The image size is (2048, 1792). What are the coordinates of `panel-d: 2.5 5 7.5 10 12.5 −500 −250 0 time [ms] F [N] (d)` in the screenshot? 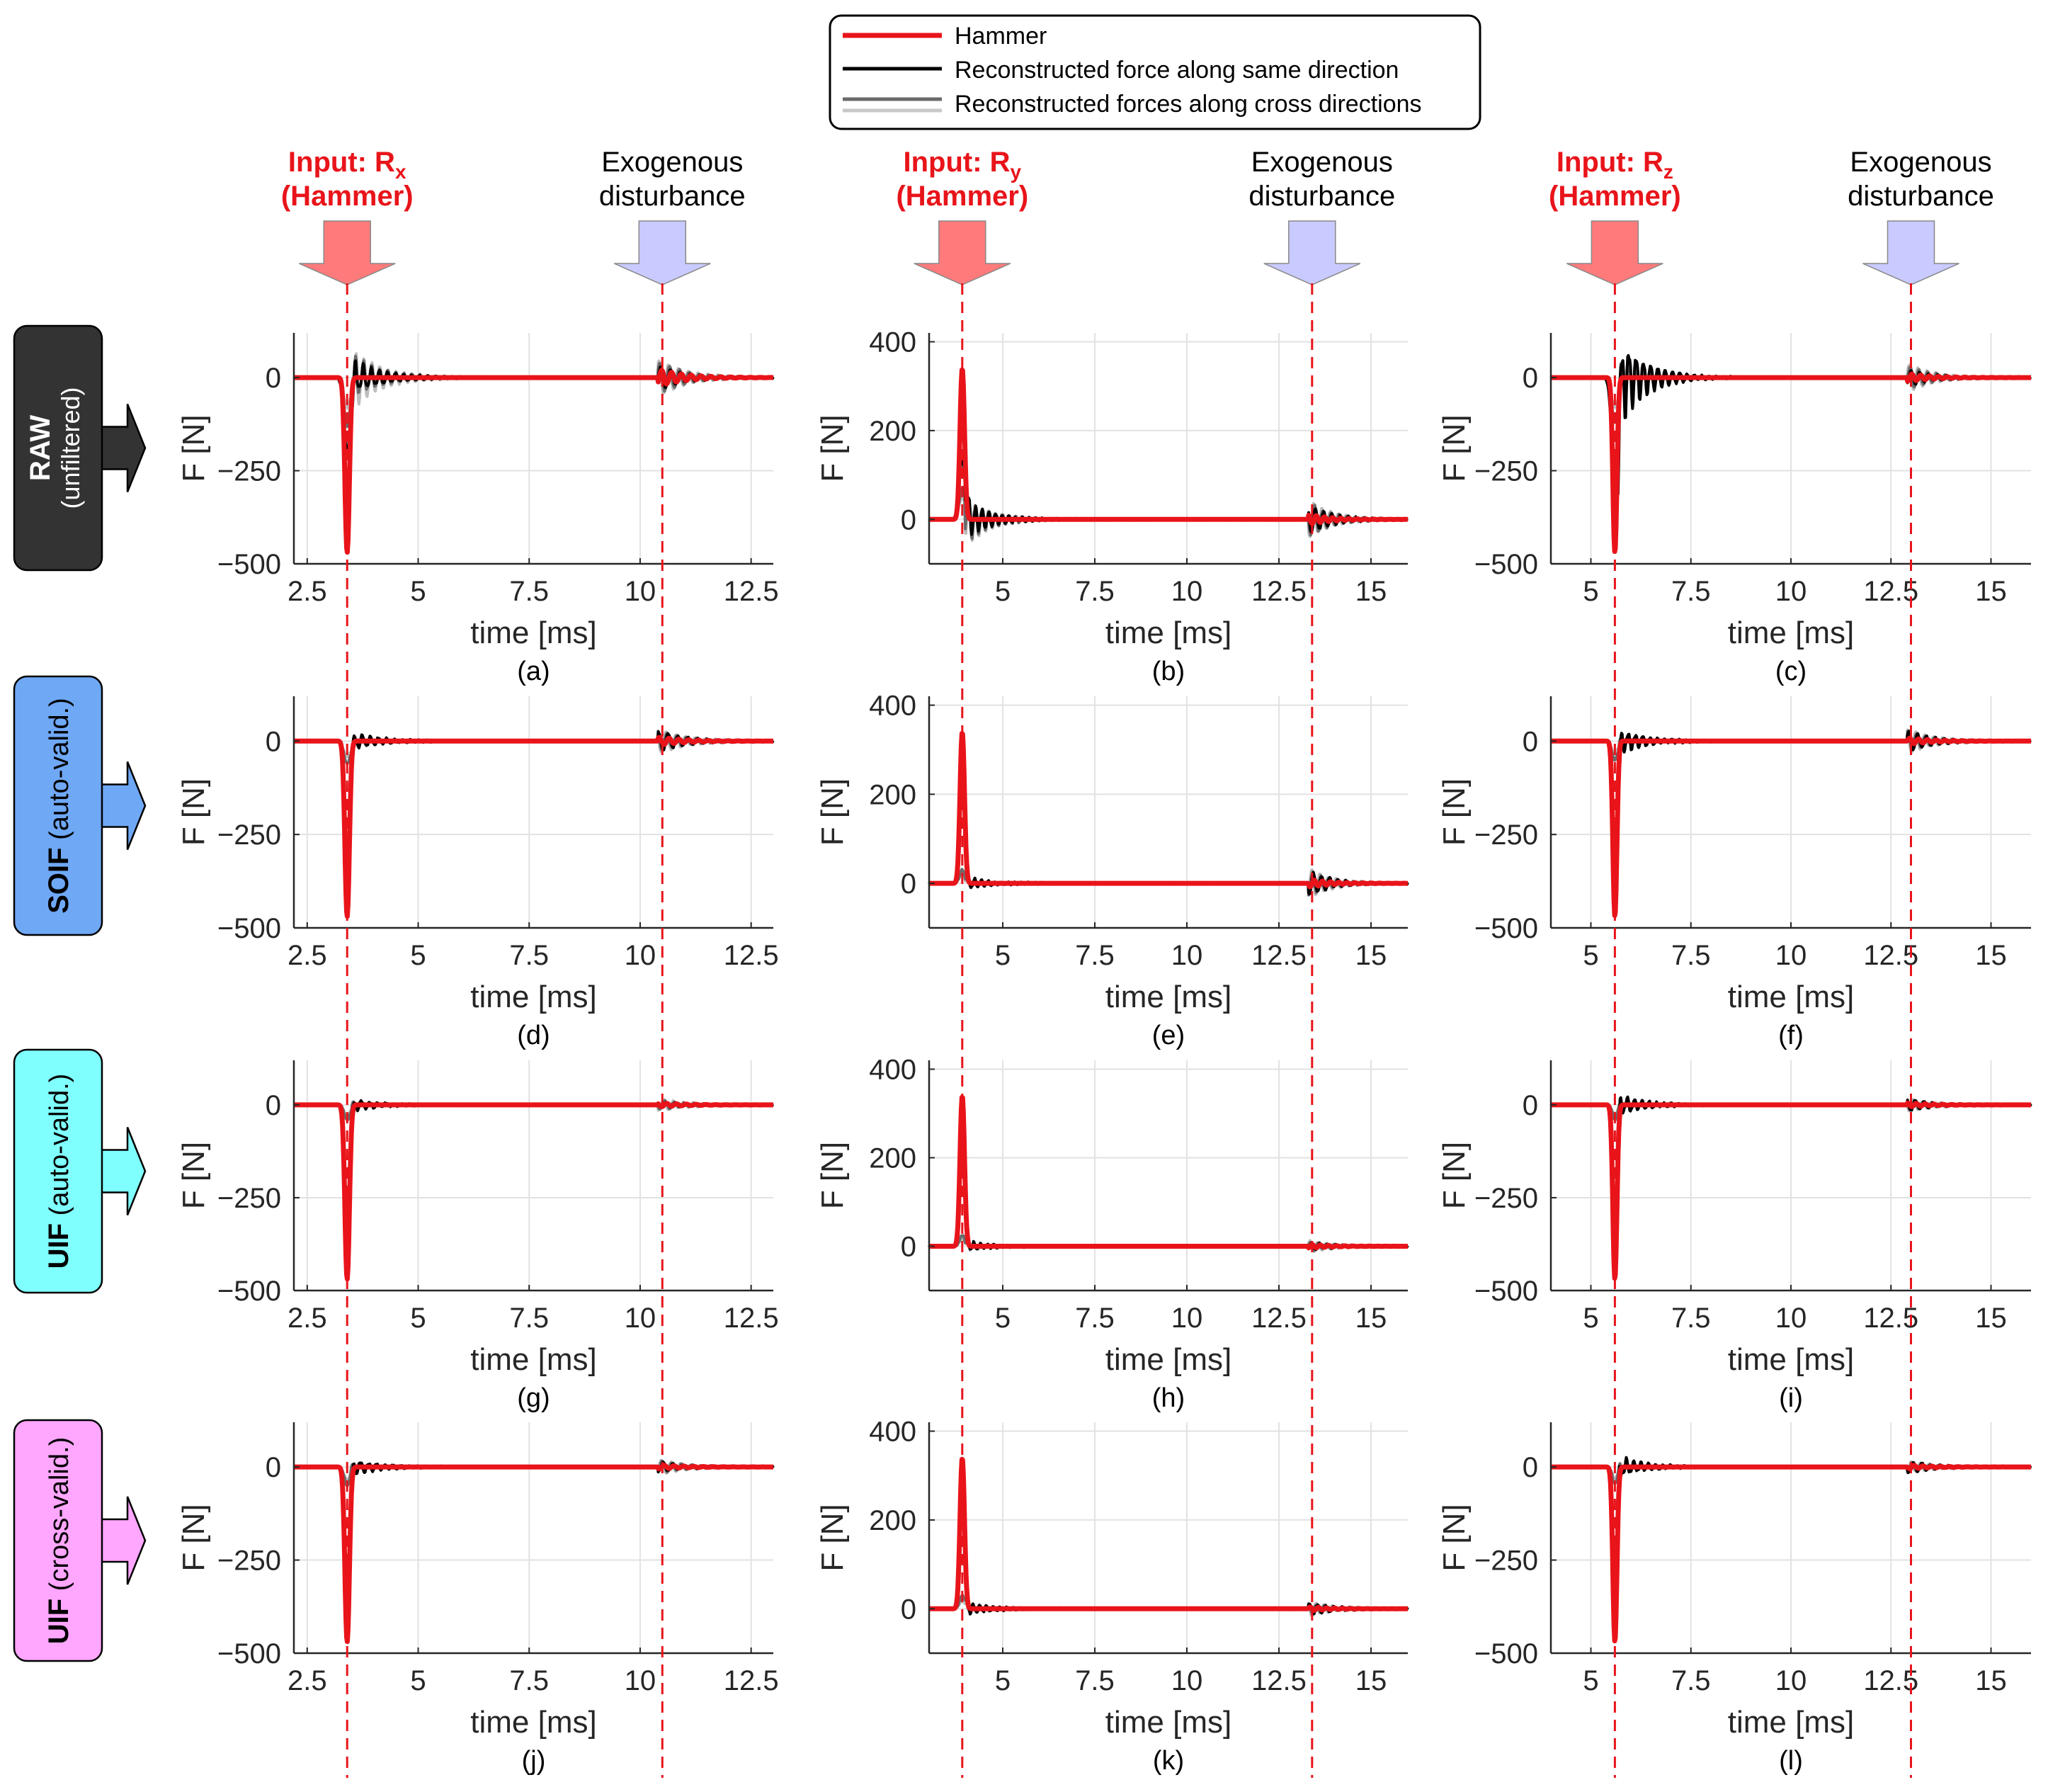 It's located at (477, 873).